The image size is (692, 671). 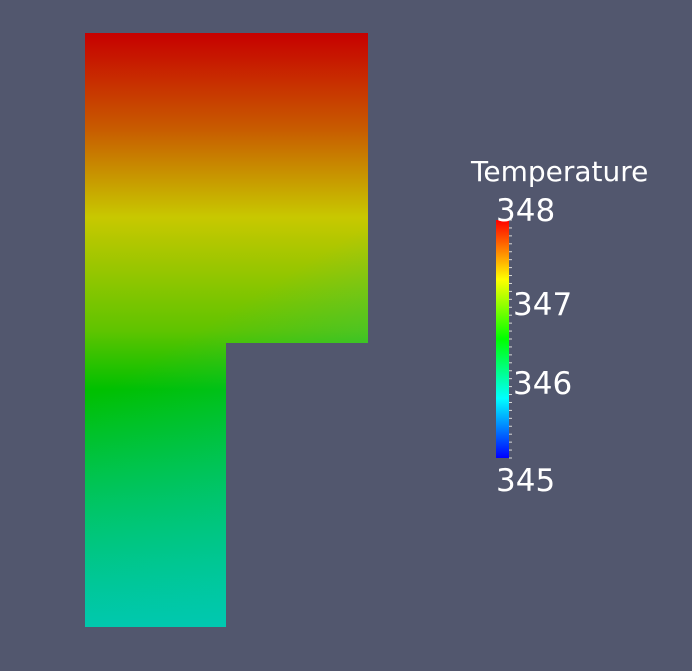 I want to click on color-legend-min-label: 345, so click(x=526, y=481).